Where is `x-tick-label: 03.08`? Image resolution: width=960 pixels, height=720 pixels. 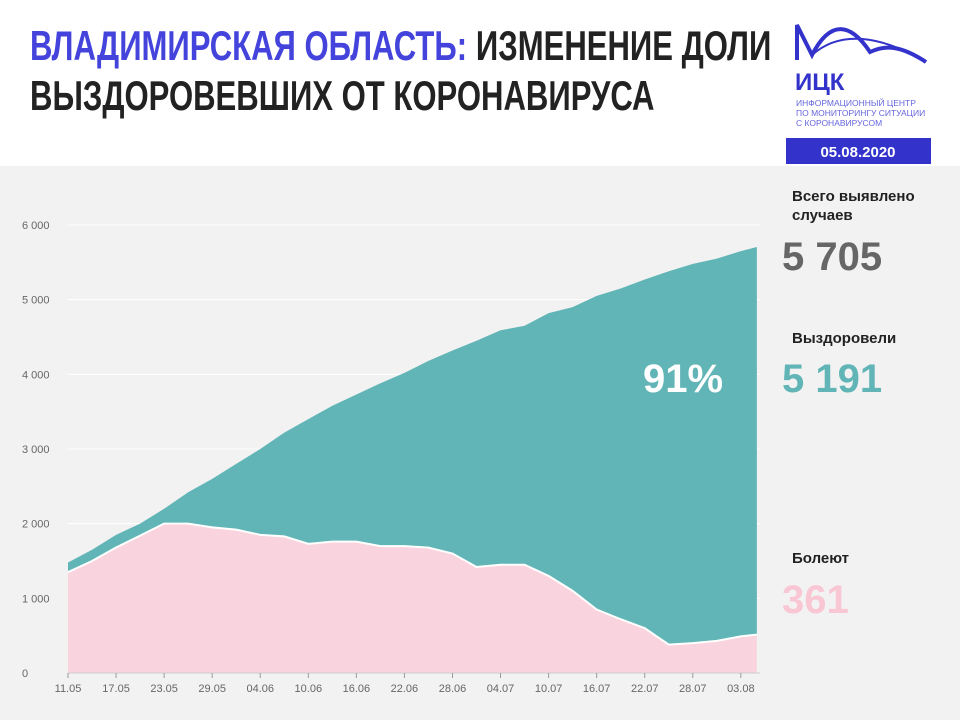
x-tick-label: 03.08 is located at coordinates (741, 689).